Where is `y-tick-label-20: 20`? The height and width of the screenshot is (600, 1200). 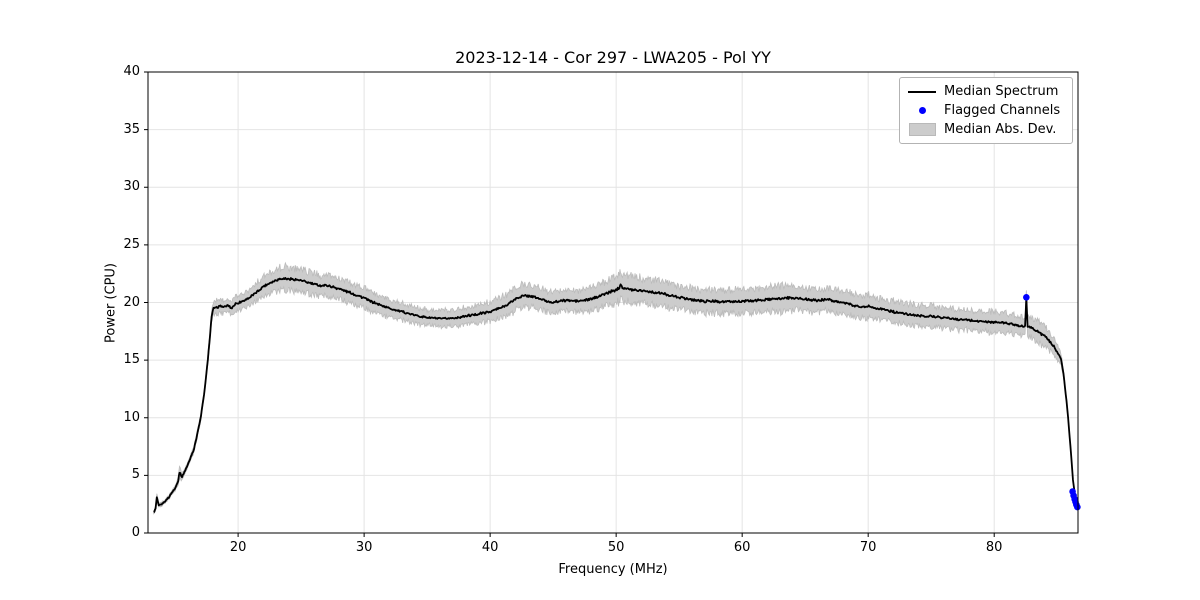
y-tick-label-20: 20 is located at coordinates (131, 302).